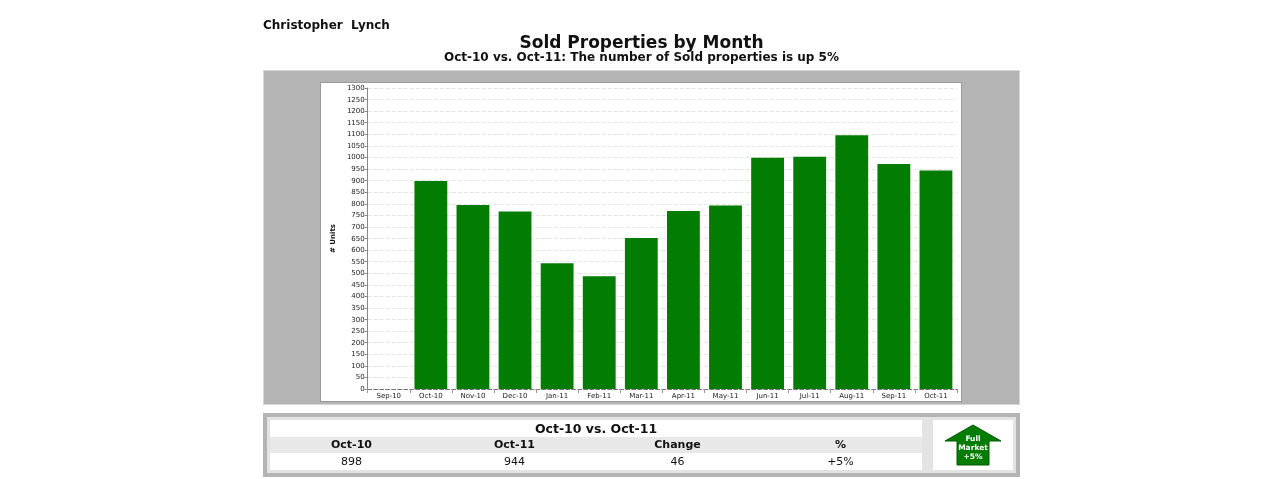 The image size is (1280, 479). I want to click on category-label: Oct-10, so click(351, 445).